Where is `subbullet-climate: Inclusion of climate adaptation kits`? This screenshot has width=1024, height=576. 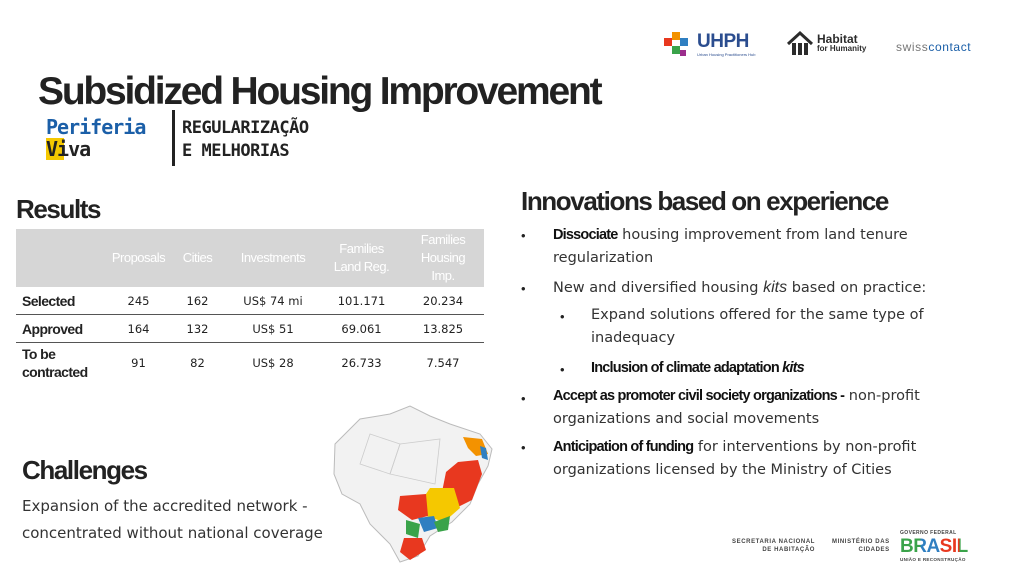 subbullet-climate: Inclusion of climate adaptation kits is located at coordinates (776, 368).